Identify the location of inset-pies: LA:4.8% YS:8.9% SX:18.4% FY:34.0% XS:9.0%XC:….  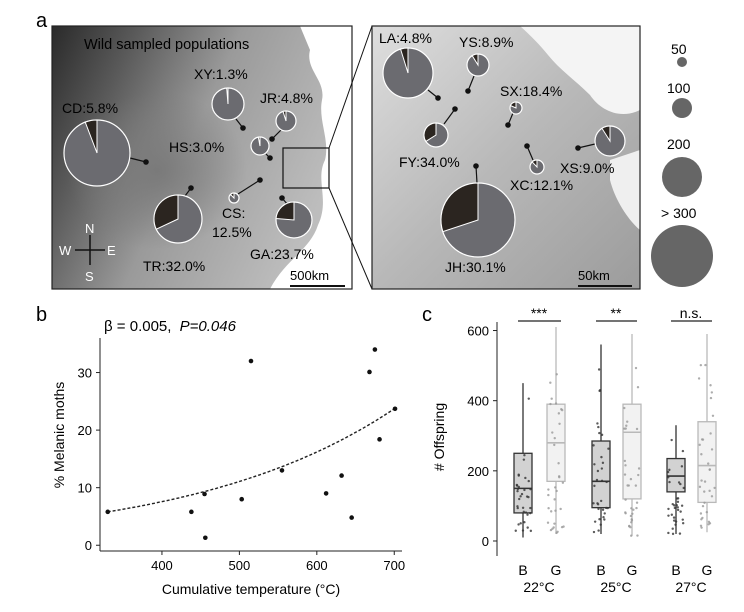
(502, 152).